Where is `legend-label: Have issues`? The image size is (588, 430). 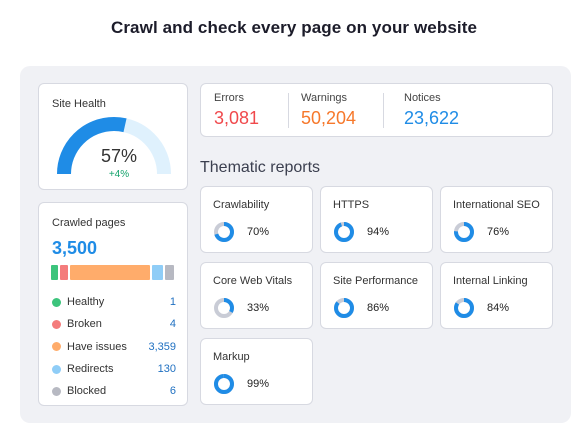
legend-label: Have issues is located at coordinates (97, 346).